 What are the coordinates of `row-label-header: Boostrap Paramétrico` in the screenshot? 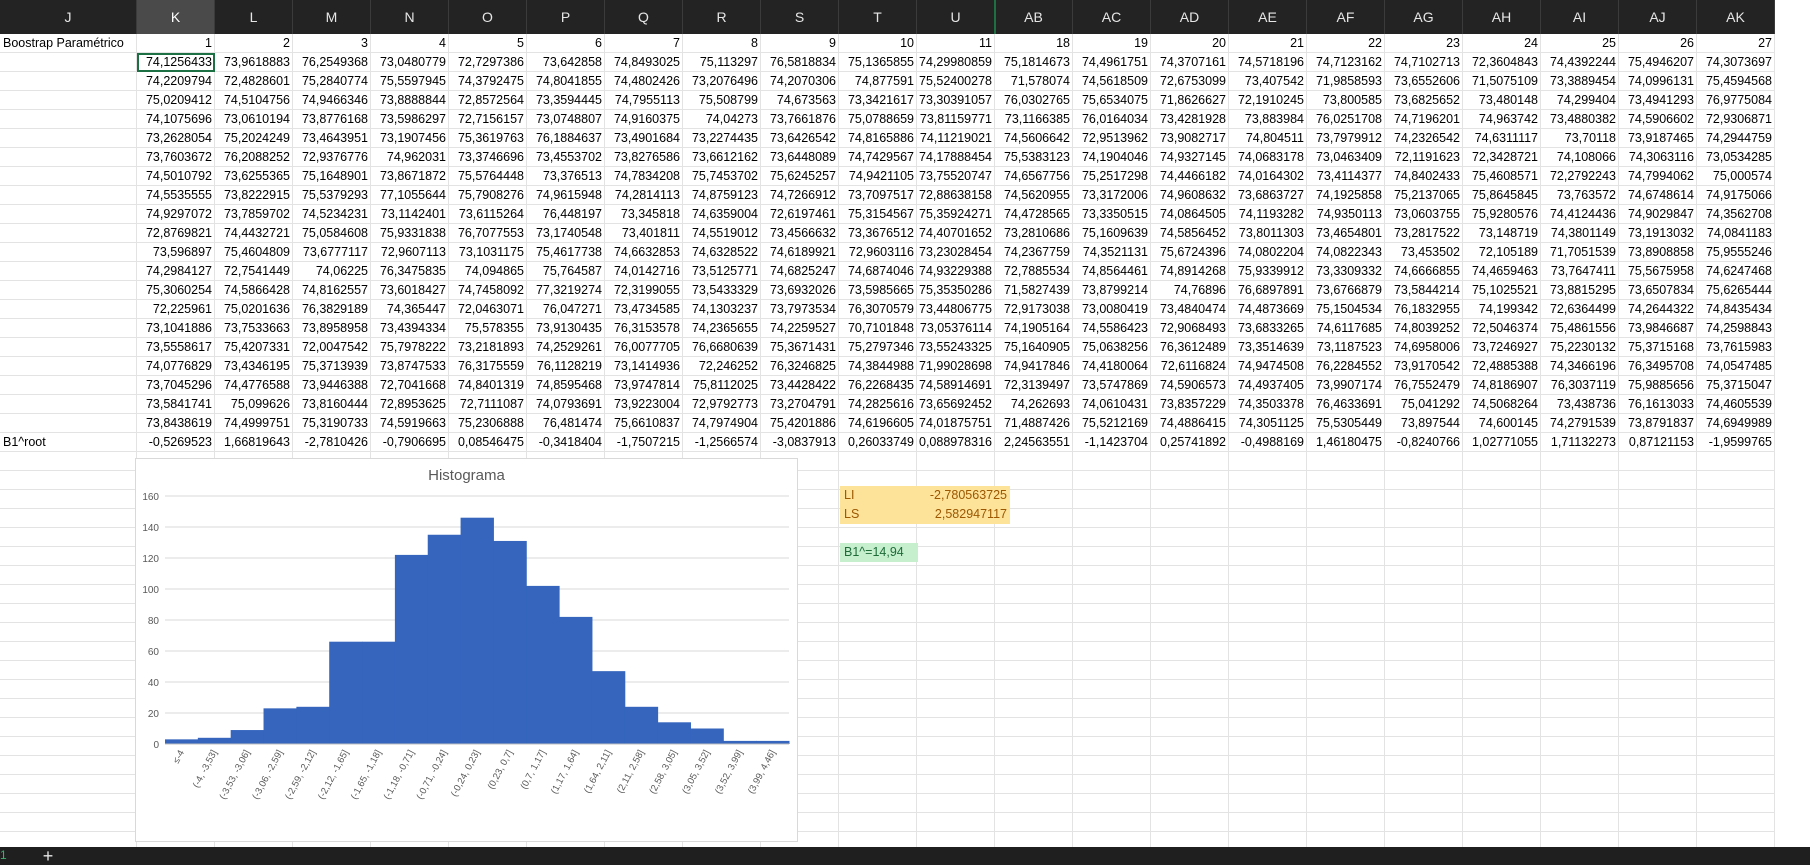 It's located at (68, 43).